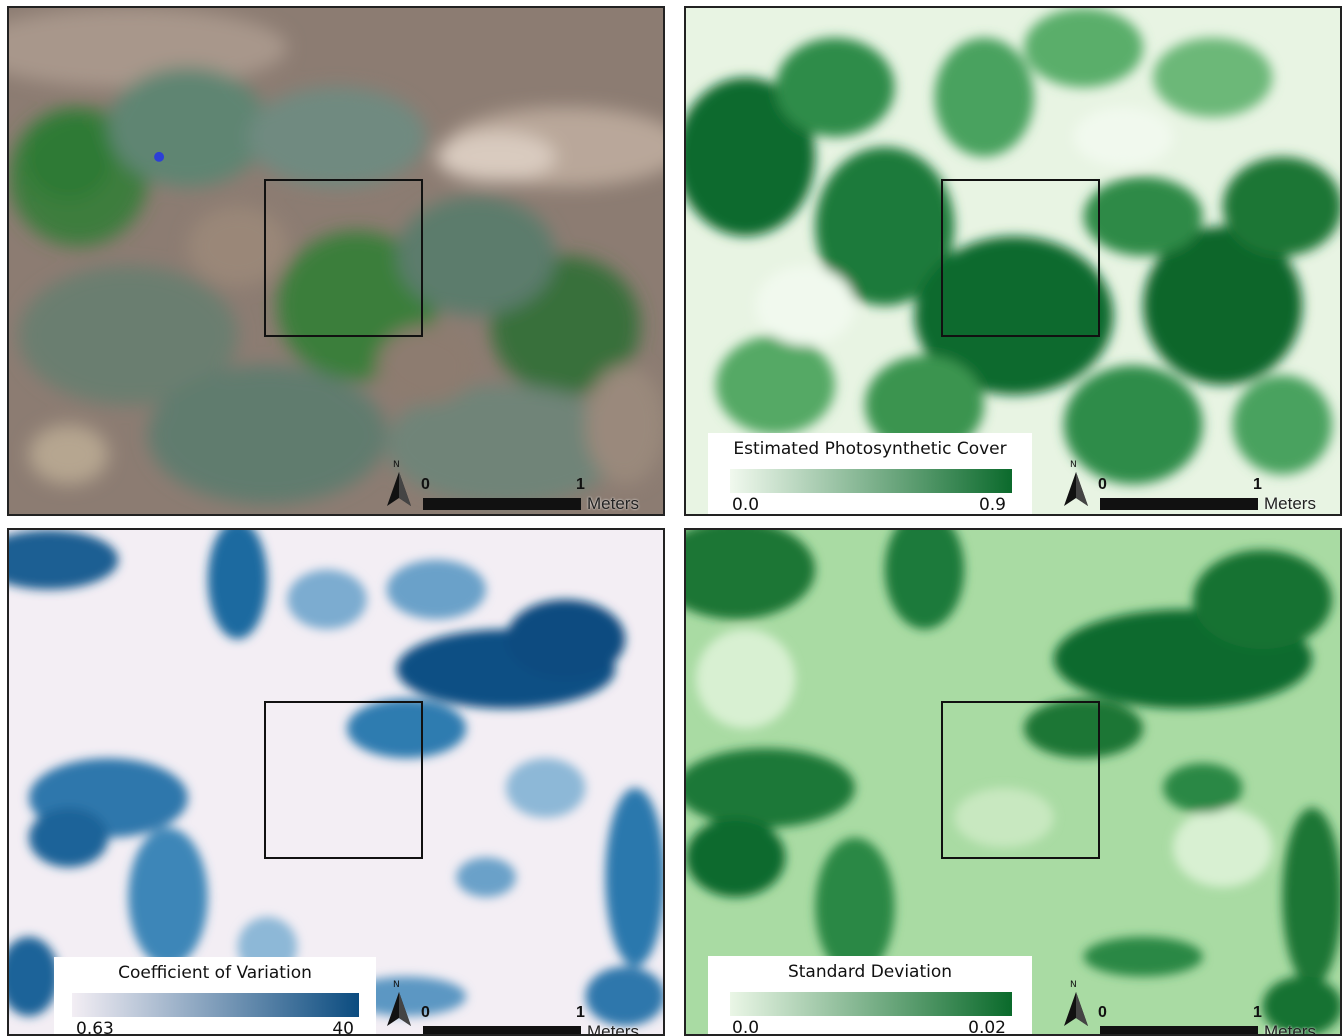 The width and height of the screenshot is (1344, 1036). I want to click on legend-max-label: 40, so click(343, 1027).